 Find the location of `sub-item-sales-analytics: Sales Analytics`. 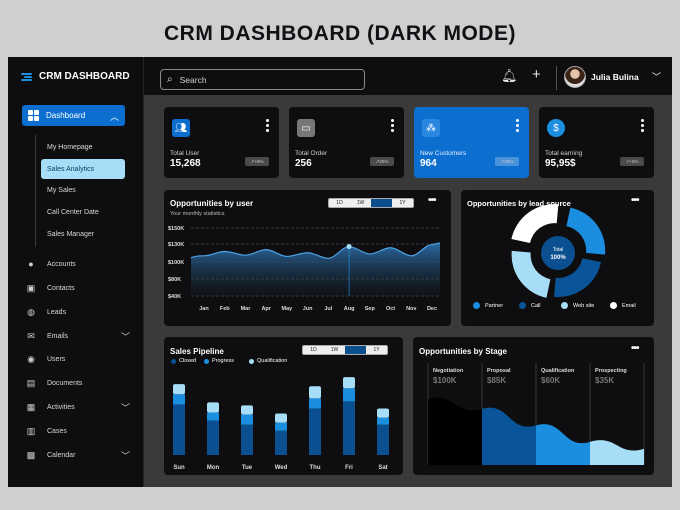

sub-item-sales-analytics: Sales Analytics is located at coordinates (83, 169).